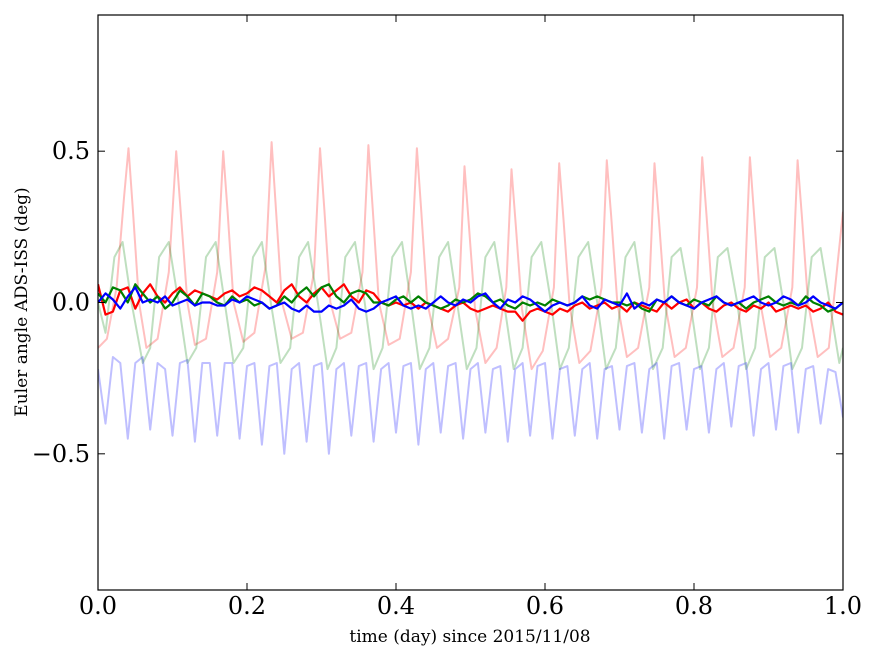 This screenshot has width=875, height=662. Describe the element at coordinates (469, 637) in the screenshot. I see `x-axis-label: time (day) since 2015/11/08` at that location.